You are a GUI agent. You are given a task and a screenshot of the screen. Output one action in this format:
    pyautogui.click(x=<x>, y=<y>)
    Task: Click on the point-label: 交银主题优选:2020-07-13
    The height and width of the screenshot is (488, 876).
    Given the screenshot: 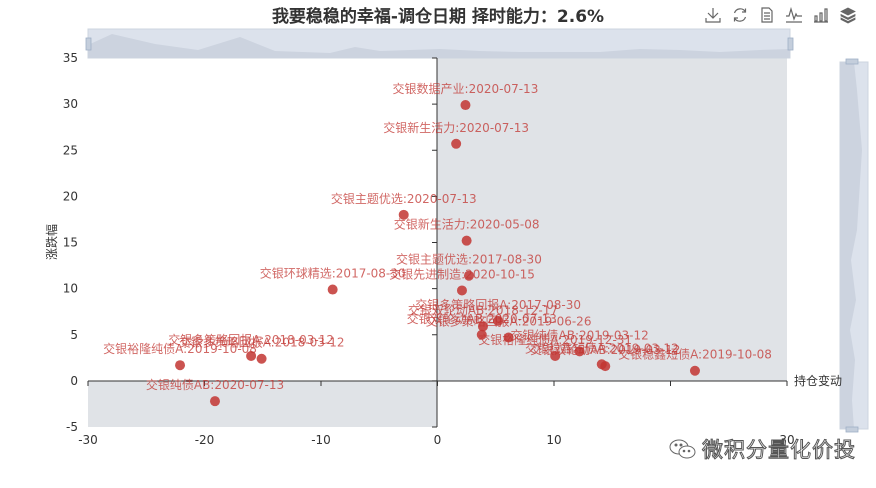 What is the action you would take?
    pyautogui.click(x=404, y=198)
    